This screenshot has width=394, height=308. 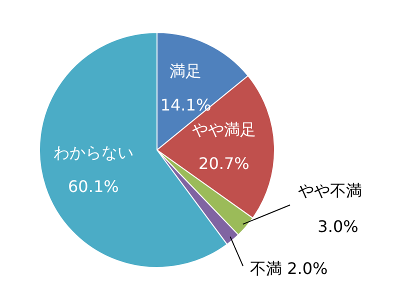 What do you see at coordinates (93, 186) in the screenshot?
I see `data-label: 60.1%` at bounding box center [93, 186].